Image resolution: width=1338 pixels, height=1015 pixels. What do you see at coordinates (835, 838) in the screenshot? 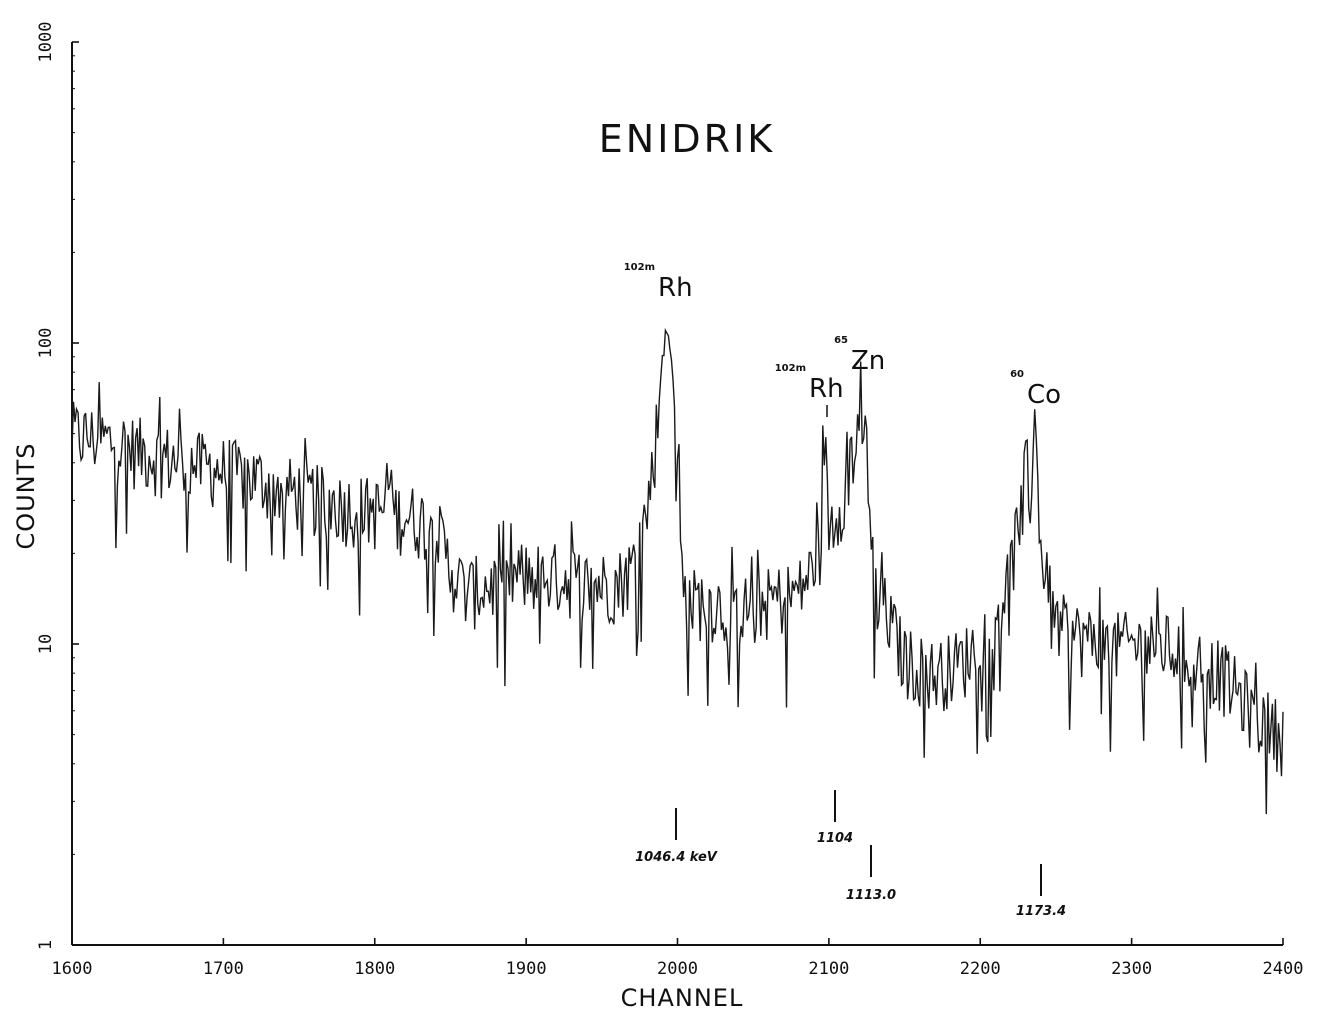
I see `energy-marker-label: 1104` at bounding box center [835, 838].